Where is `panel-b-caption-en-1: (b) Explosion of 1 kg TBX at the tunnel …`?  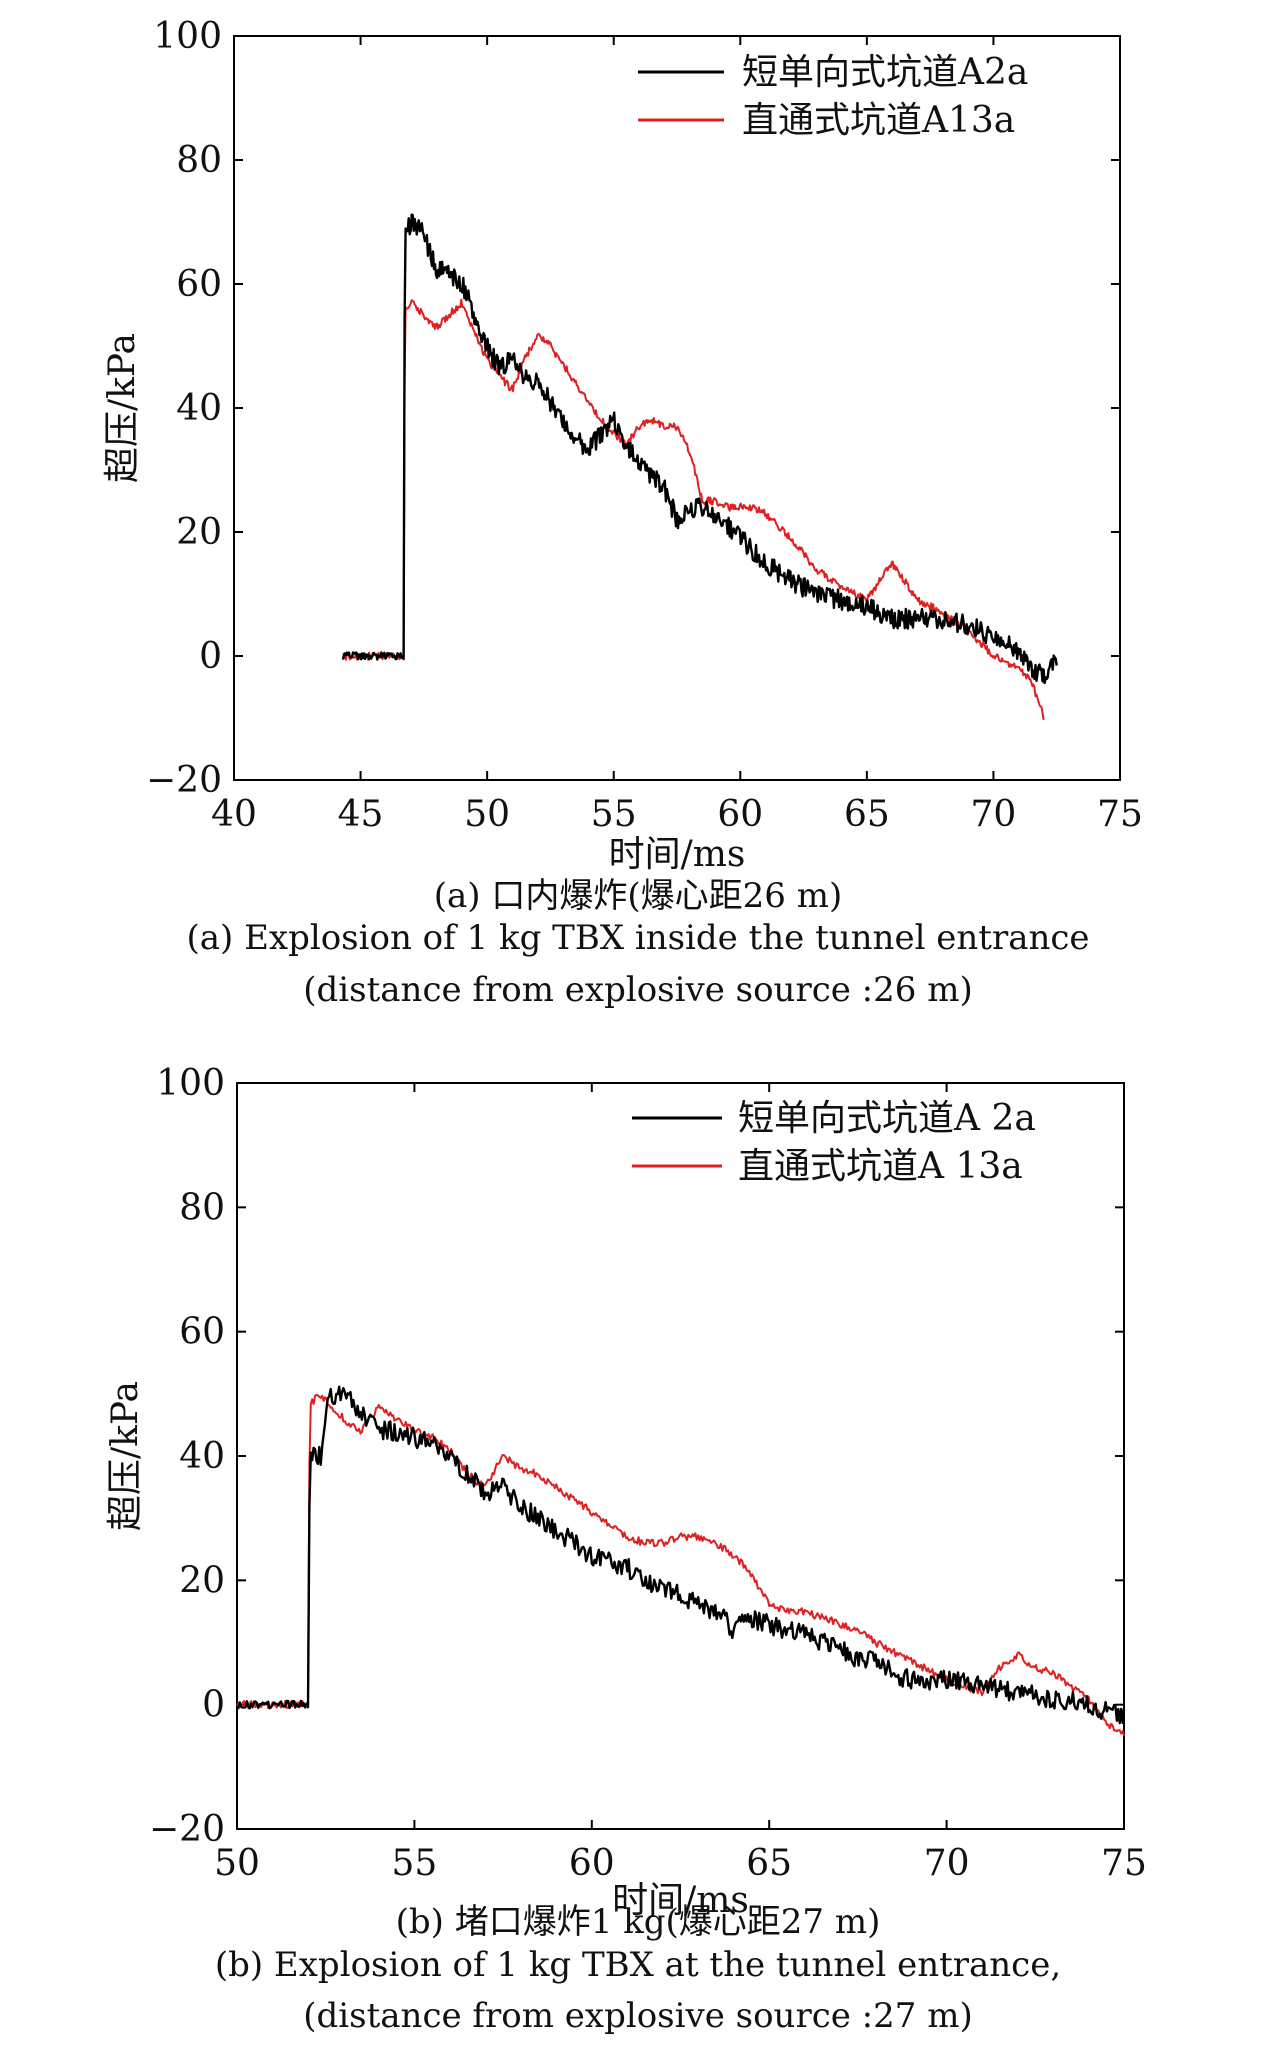
panel-b-caption-en-1: (b) Explosion of 1 kg TBX at the tunnel … is located at coordinates (638, 1965).